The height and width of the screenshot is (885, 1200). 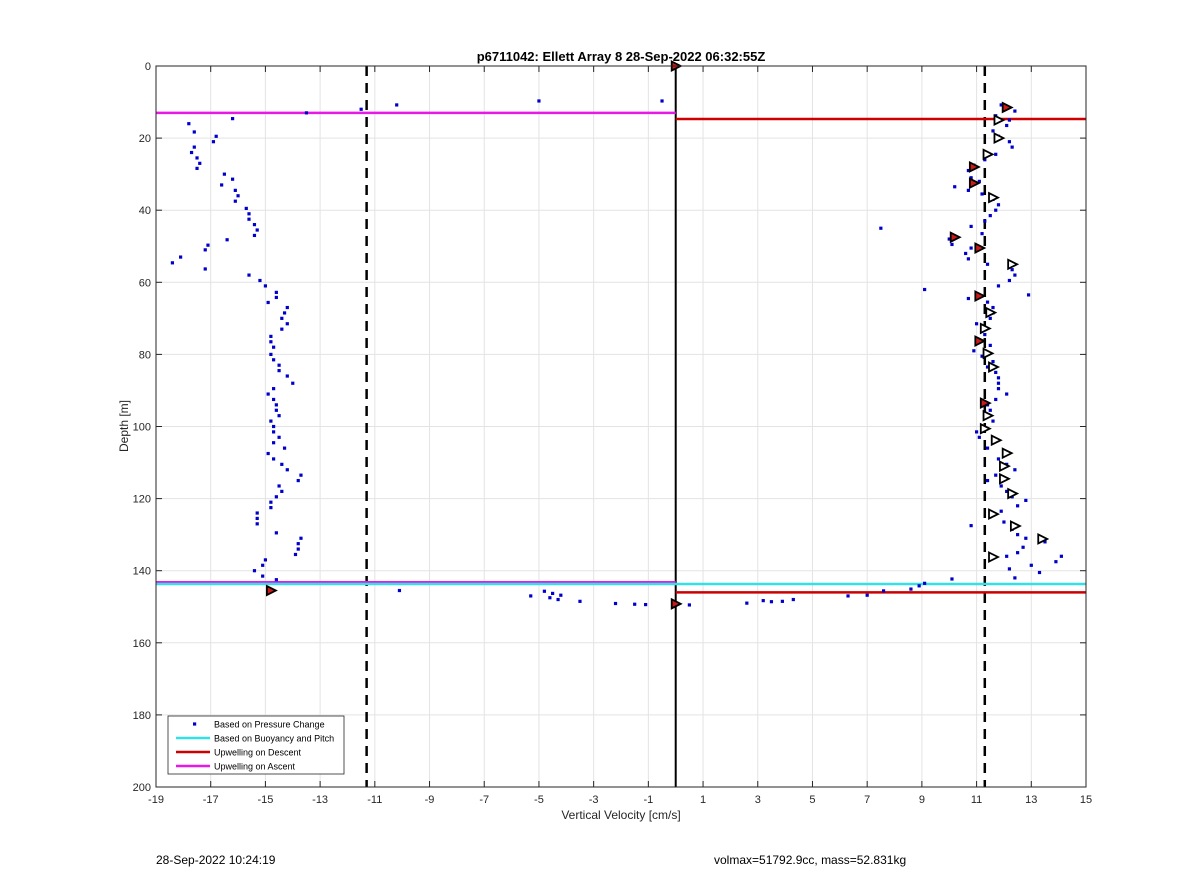 What do you see at coordinates (274, 739) in the screenshot?
I see `legend-label: Based on Buoyancy and Pitch` at bounding box center [274, 739].